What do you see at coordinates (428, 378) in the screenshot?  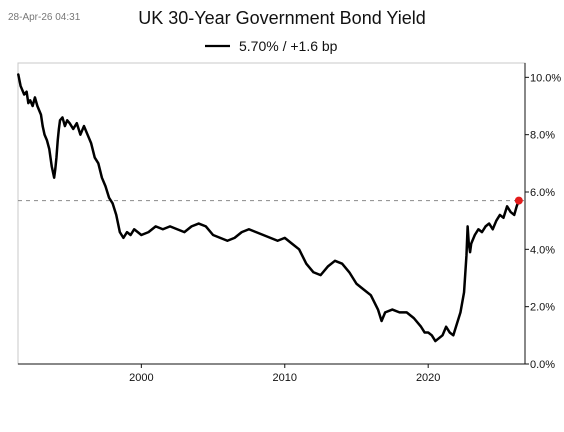 I see `x-tick-label: 2020` at bounding box center [428, 378].